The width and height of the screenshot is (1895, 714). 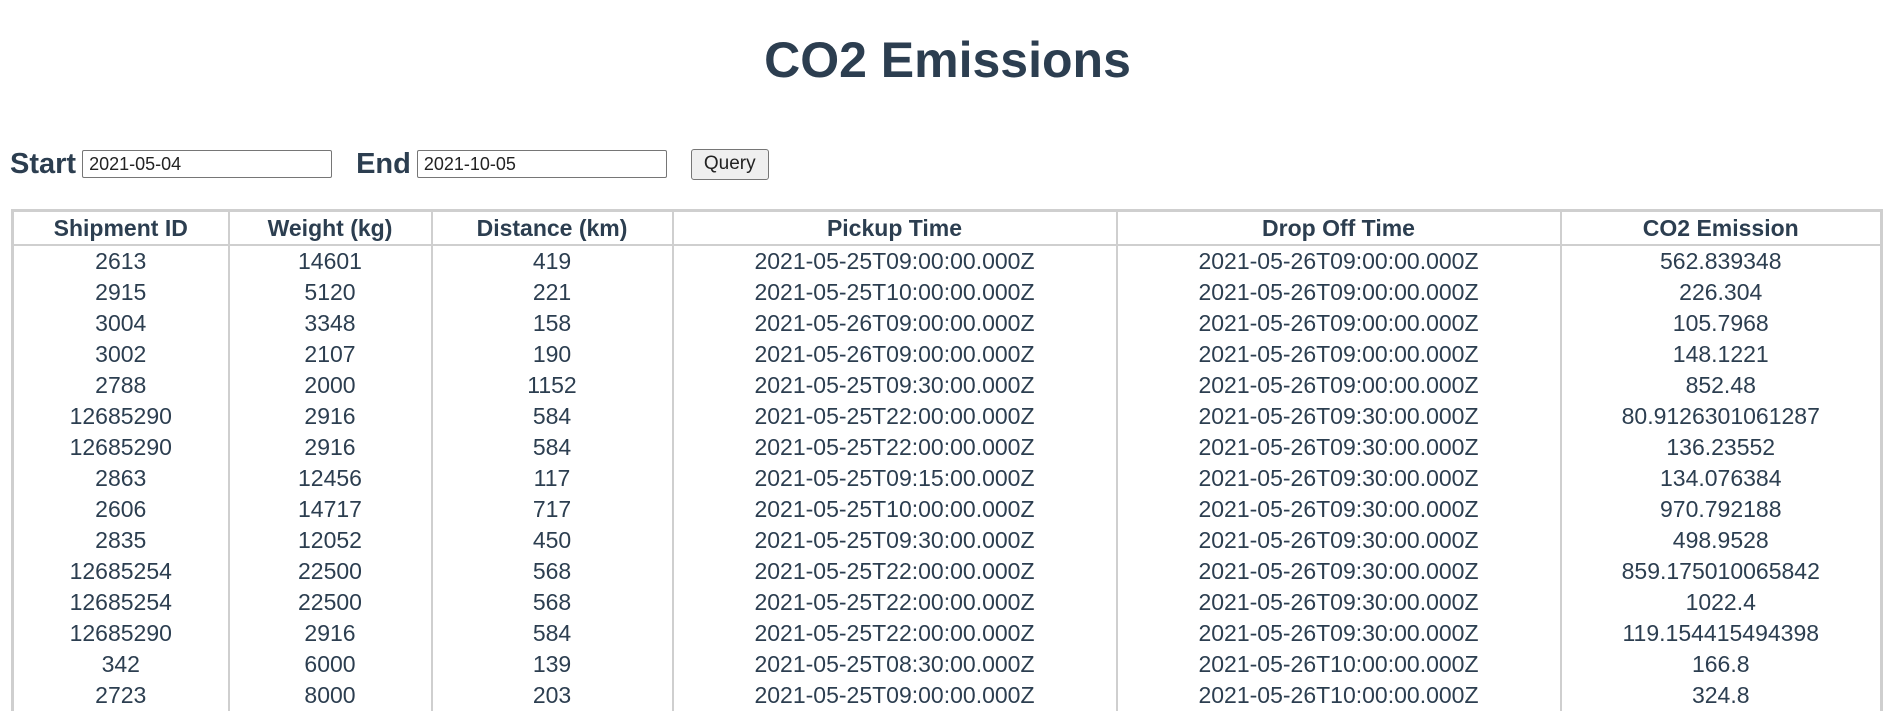 I want to click on cell-shipment-id: 2835, so click(x=121, y=540).